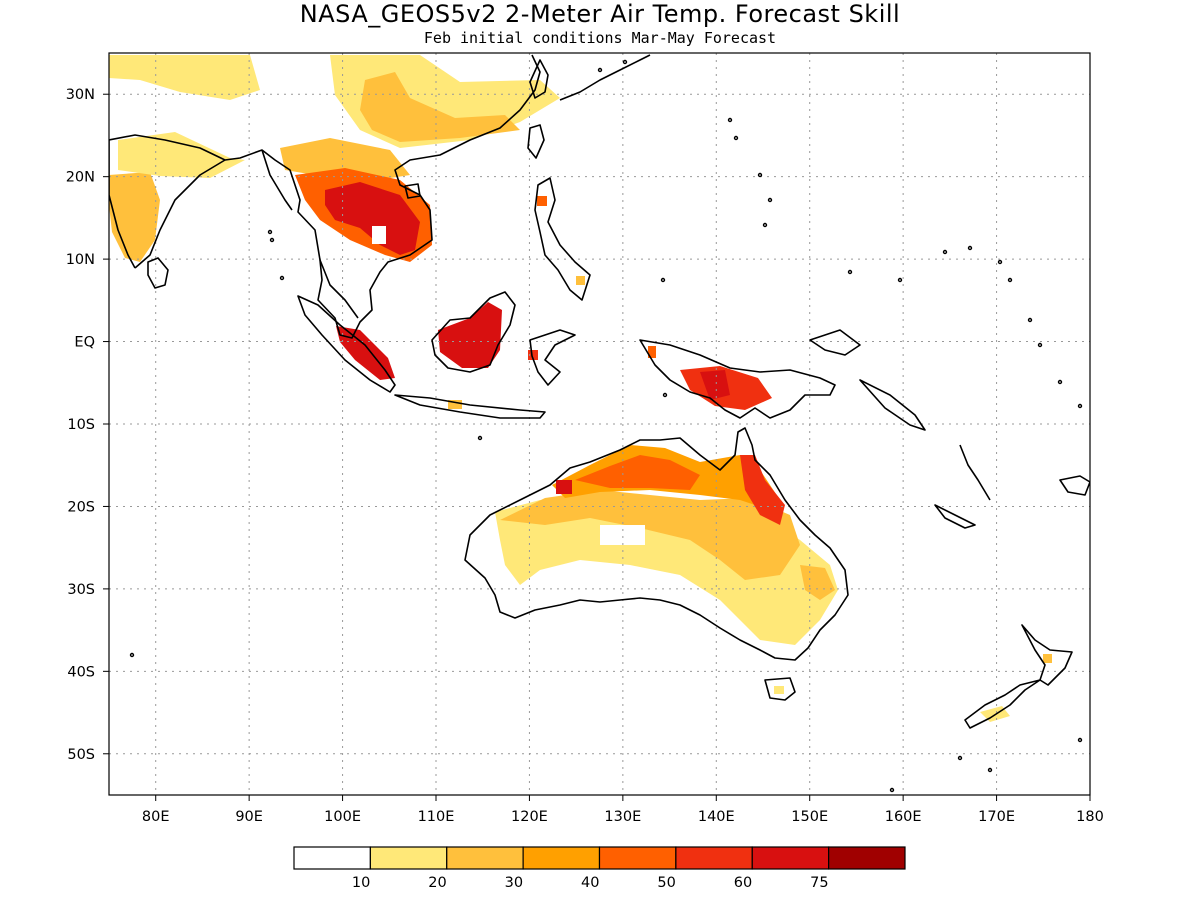  What do you see at coordinates (372, 218) in the screenshot?
I see `skill-region-indochina-core` at bounding box center [372, 218].